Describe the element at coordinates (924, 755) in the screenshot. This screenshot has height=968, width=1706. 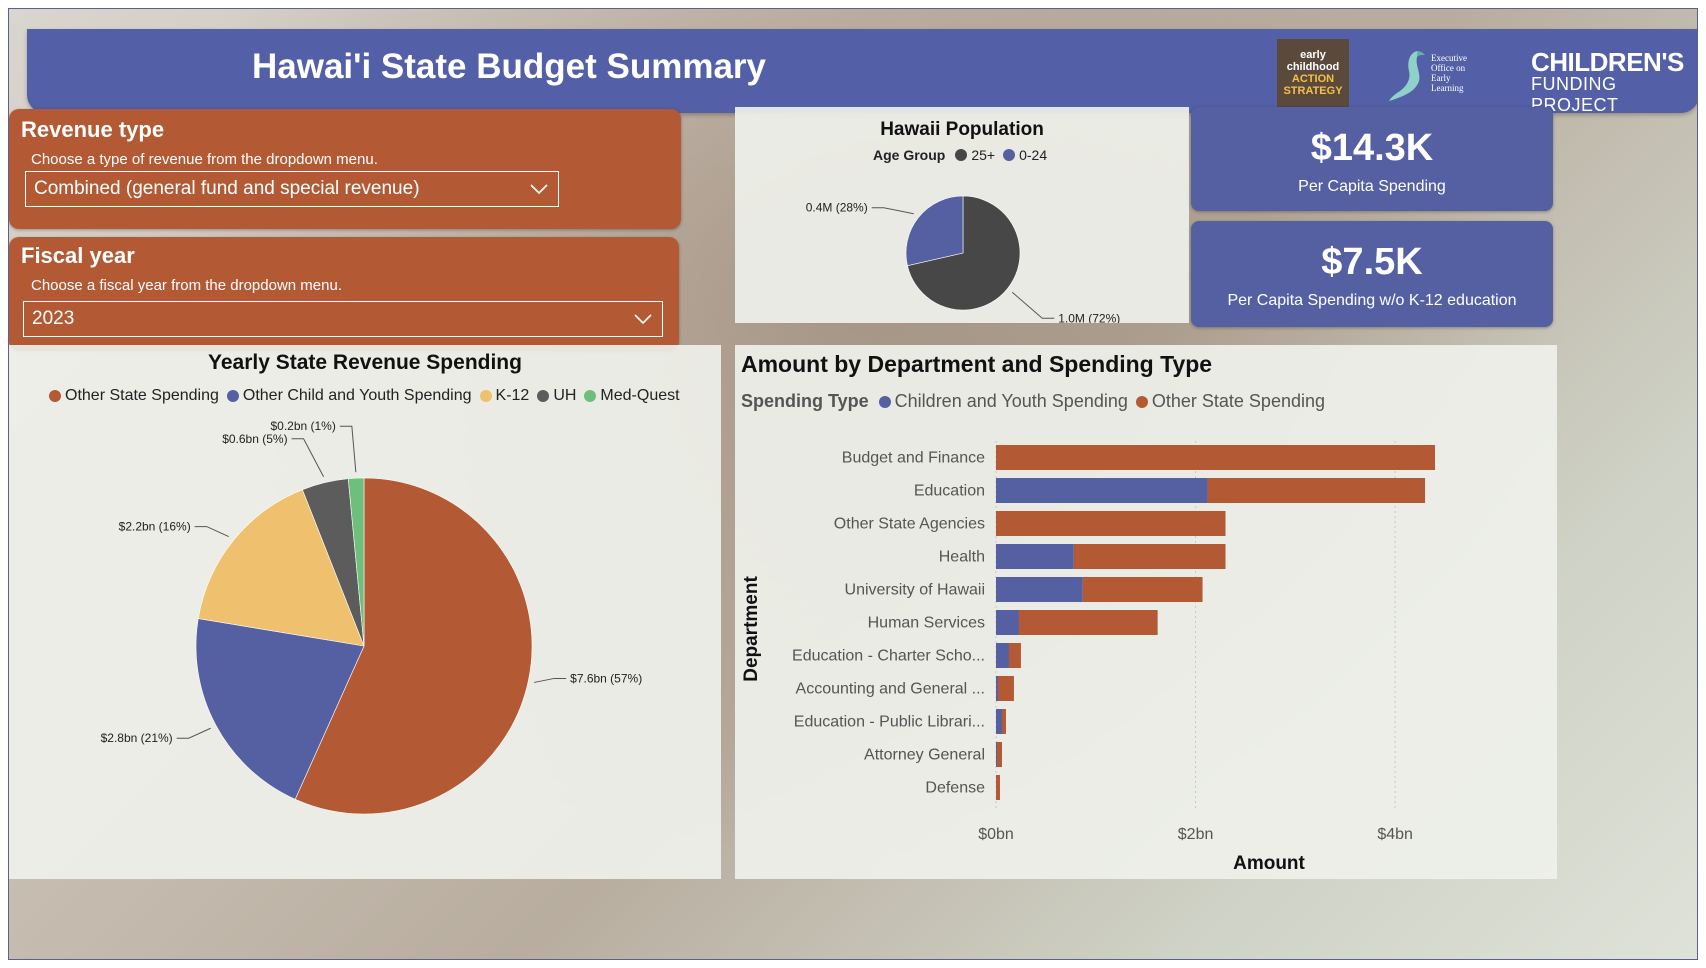
I see `y-tick-label: Attorney General` at that location.